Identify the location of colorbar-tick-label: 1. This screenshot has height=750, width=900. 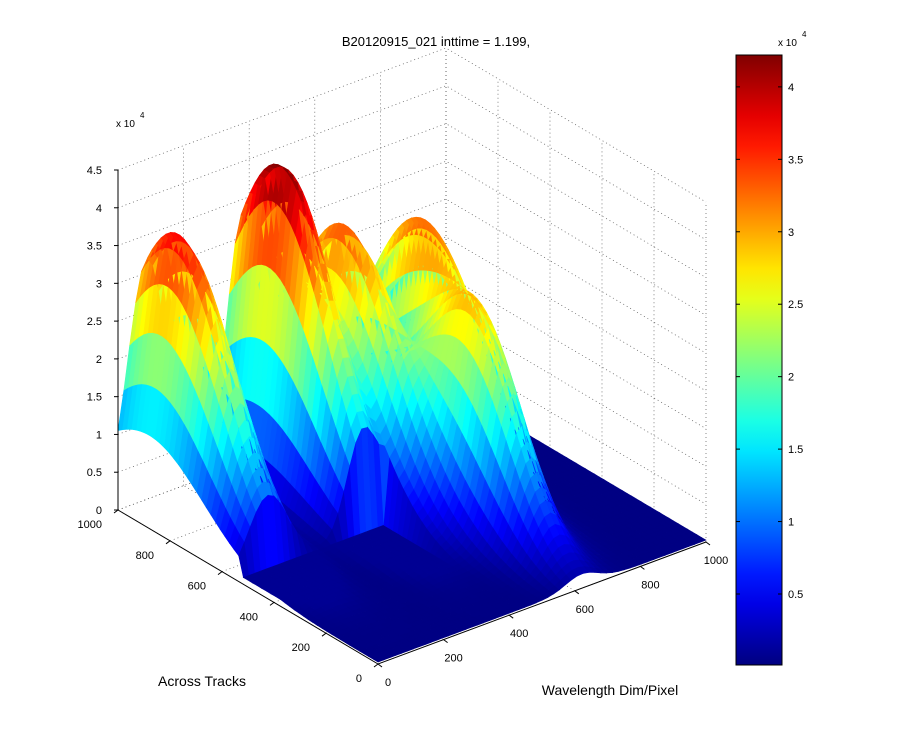
(791, 523).